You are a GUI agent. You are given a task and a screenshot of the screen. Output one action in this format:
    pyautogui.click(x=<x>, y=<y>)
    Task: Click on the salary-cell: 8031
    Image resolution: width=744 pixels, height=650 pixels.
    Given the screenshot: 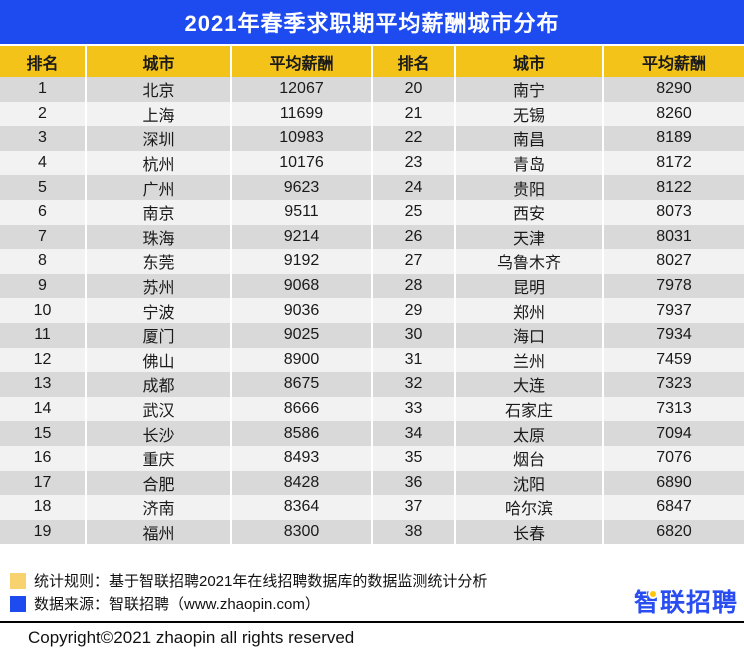 What is the action you would take?
    pyautogui.click(x=673, y=237)
    